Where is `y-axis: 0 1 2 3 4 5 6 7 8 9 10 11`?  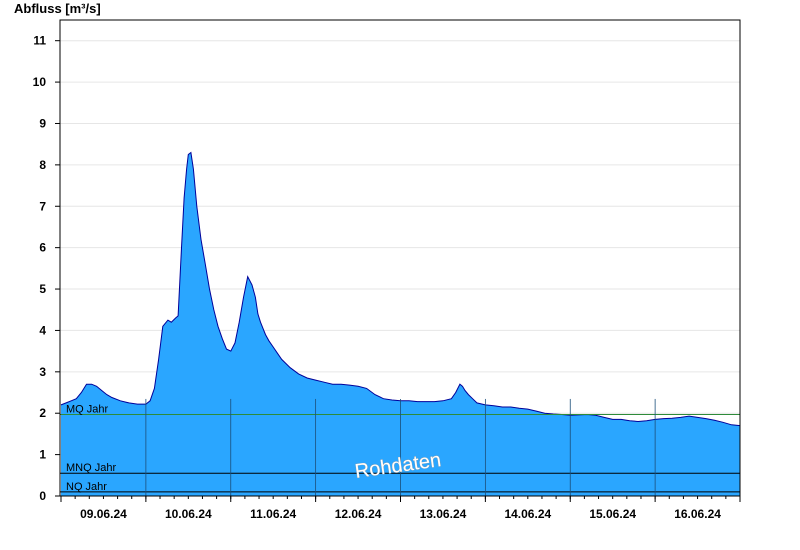 y-axis: 0 1 2 3 4 5 6 7 8 9 10 11 is located at coordinates (46, 268).